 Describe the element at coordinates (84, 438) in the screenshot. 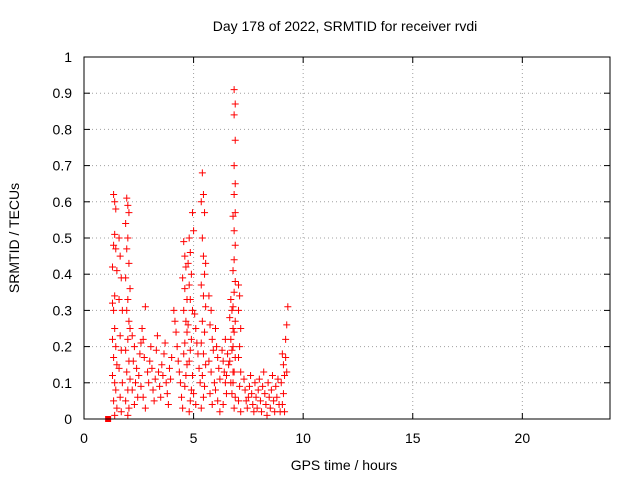

I see `x-tick-label: 0` at that location.